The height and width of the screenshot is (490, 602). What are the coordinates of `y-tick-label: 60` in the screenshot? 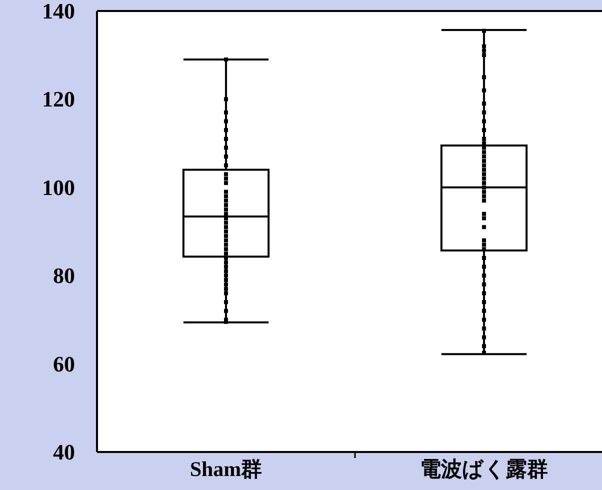 It's located at (64, 363).